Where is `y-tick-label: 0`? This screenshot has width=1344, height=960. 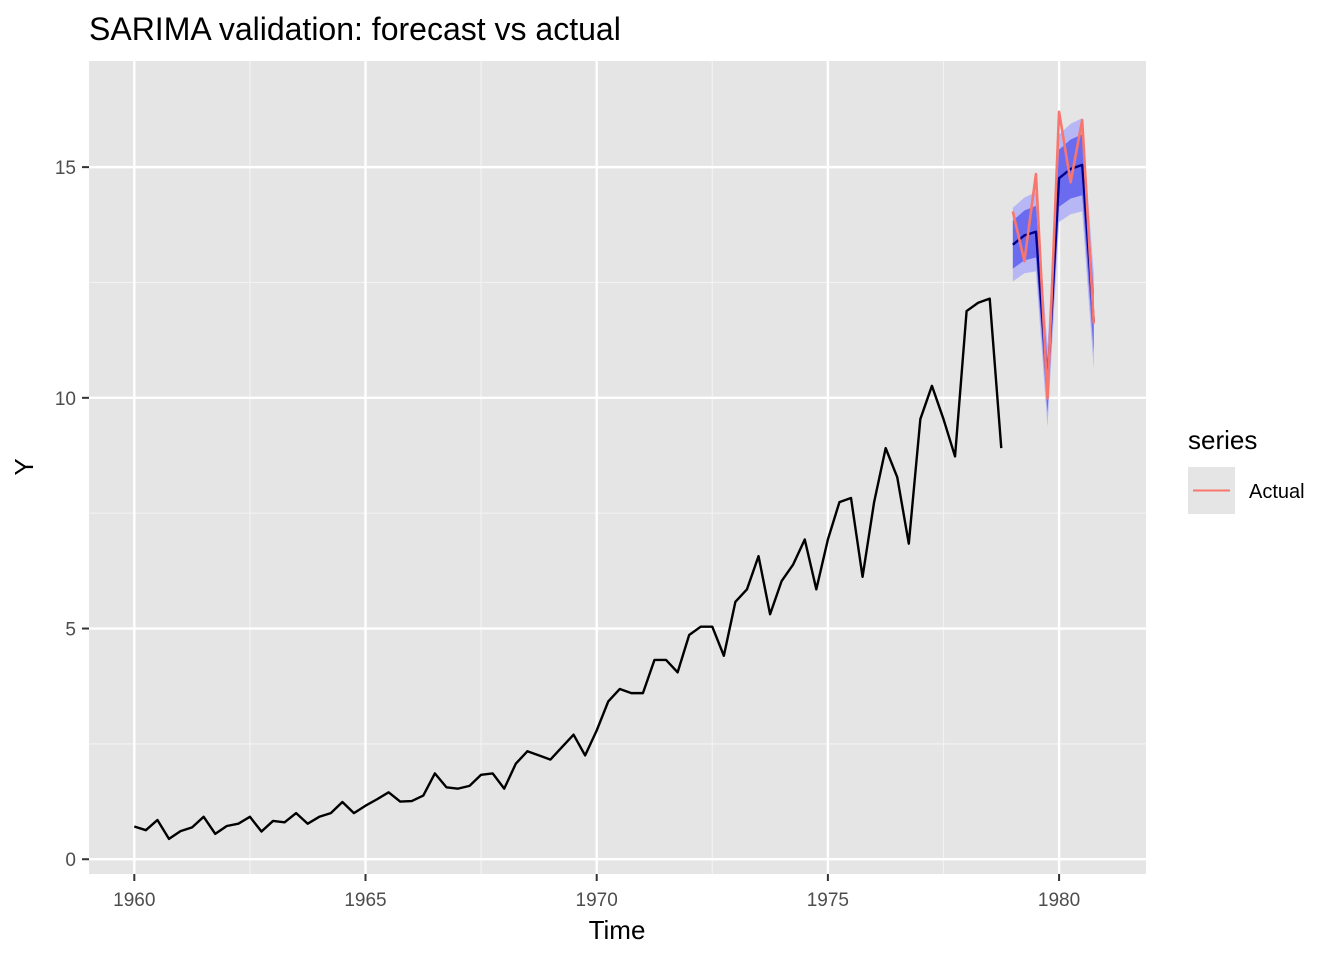
y-tick-label: 0 is located at coordinates (70, 860).